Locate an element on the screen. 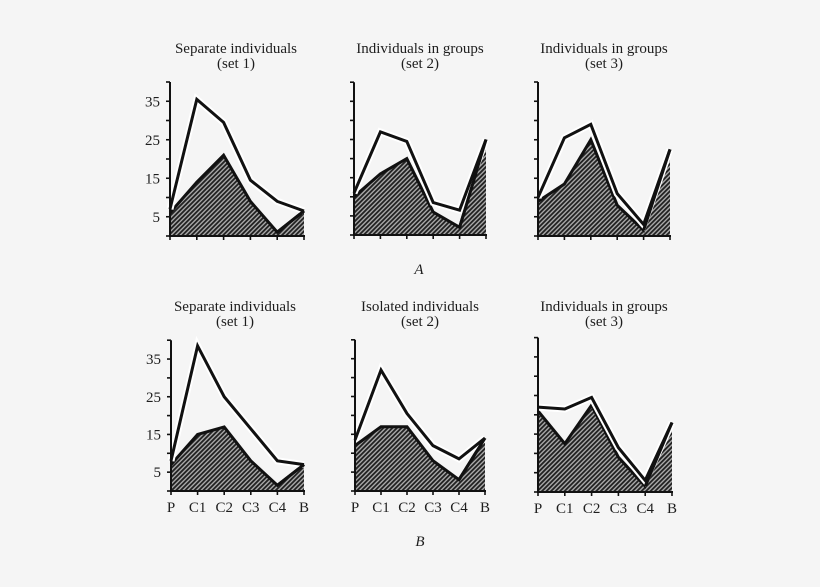 The image size is (820, 587). figure-label-a: A is located at coordinates (418, 270).